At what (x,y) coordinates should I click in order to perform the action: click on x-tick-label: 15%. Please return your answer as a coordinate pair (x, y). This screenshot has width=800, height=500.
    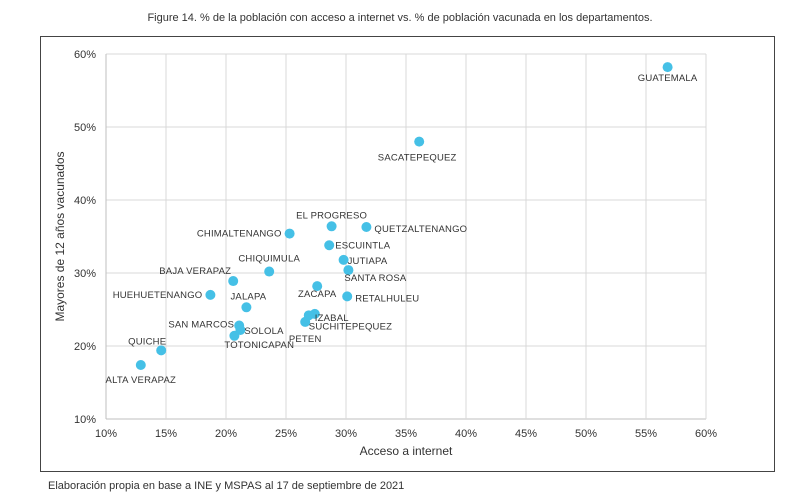
    Looking at the image, I should click on (166, 434).